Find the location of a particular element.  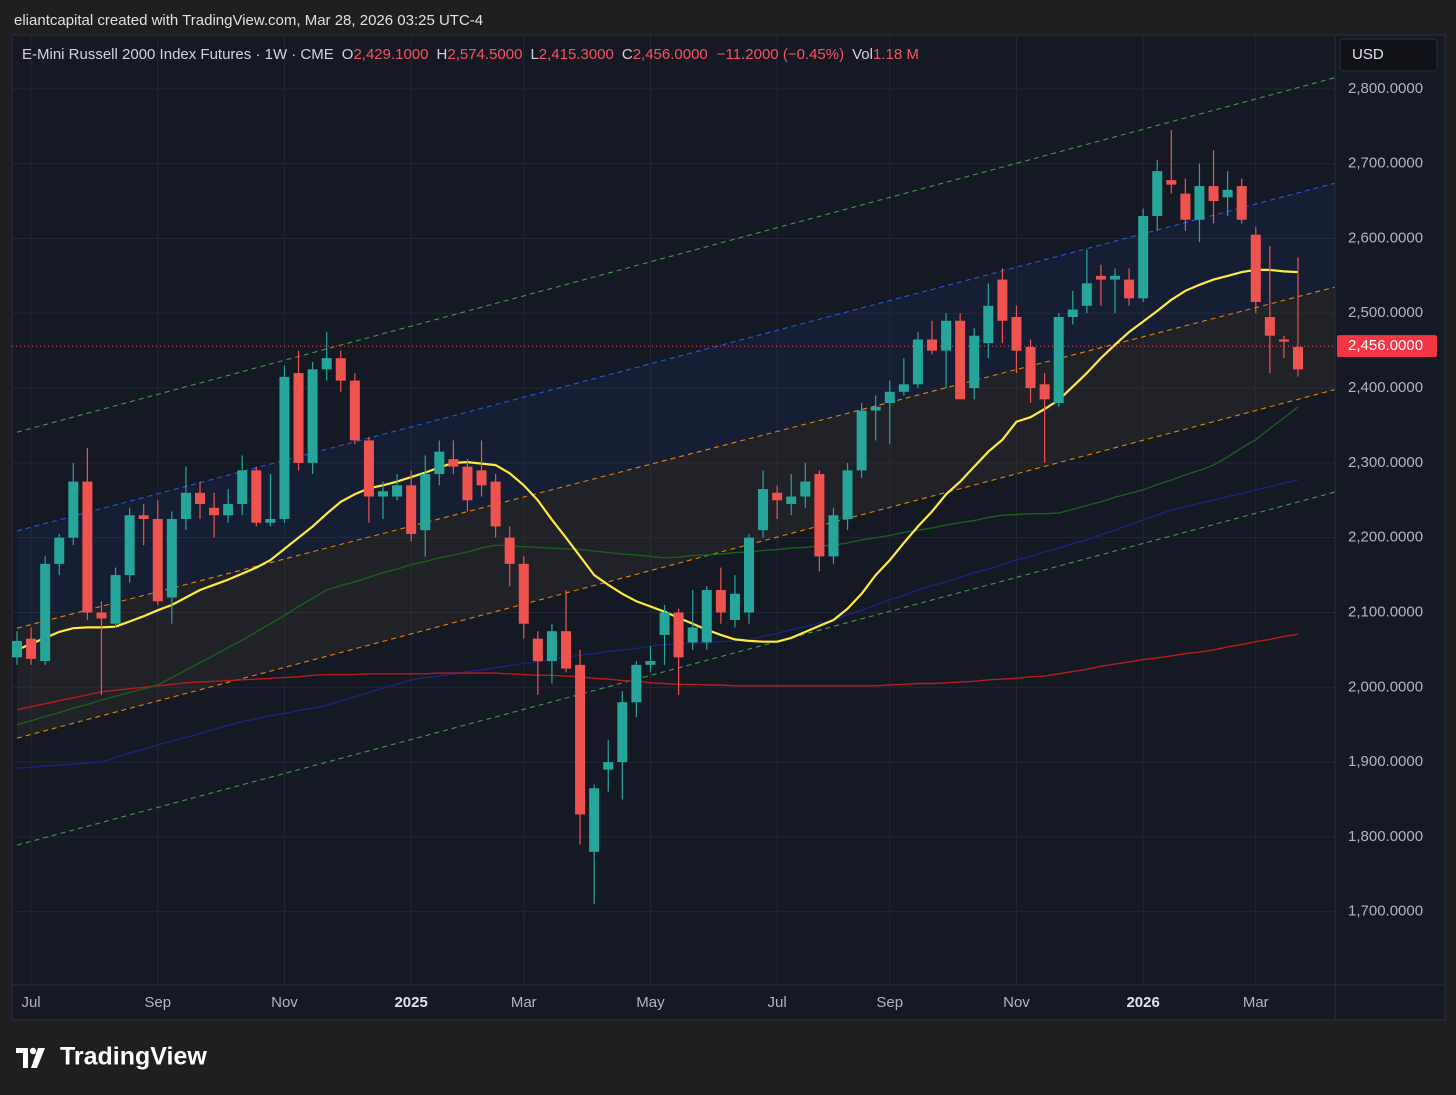

legend-key: H is located at coordinates (442, 54).